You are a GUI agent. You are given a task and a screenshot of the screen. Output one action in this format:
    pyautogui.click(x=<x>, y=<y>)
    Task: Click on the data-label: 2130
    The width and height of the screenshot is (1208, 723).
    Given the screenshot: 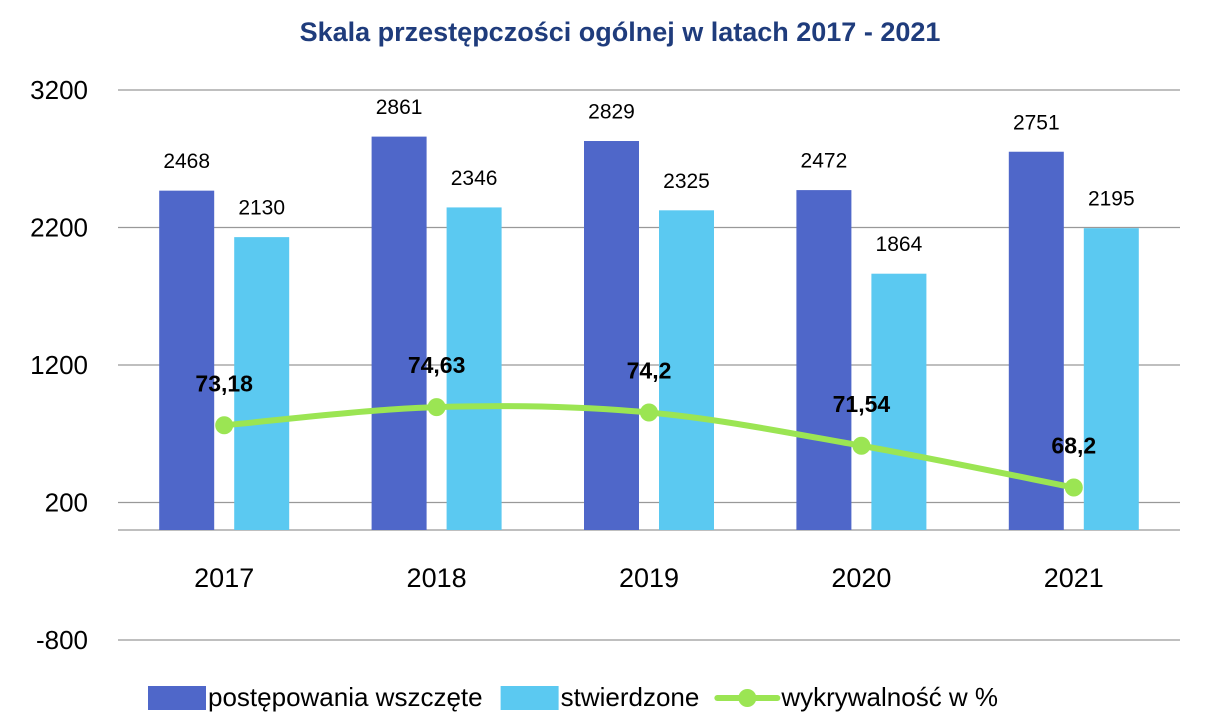 What is the action you would take?
    pyautogui.click(x=261, y=208)
    